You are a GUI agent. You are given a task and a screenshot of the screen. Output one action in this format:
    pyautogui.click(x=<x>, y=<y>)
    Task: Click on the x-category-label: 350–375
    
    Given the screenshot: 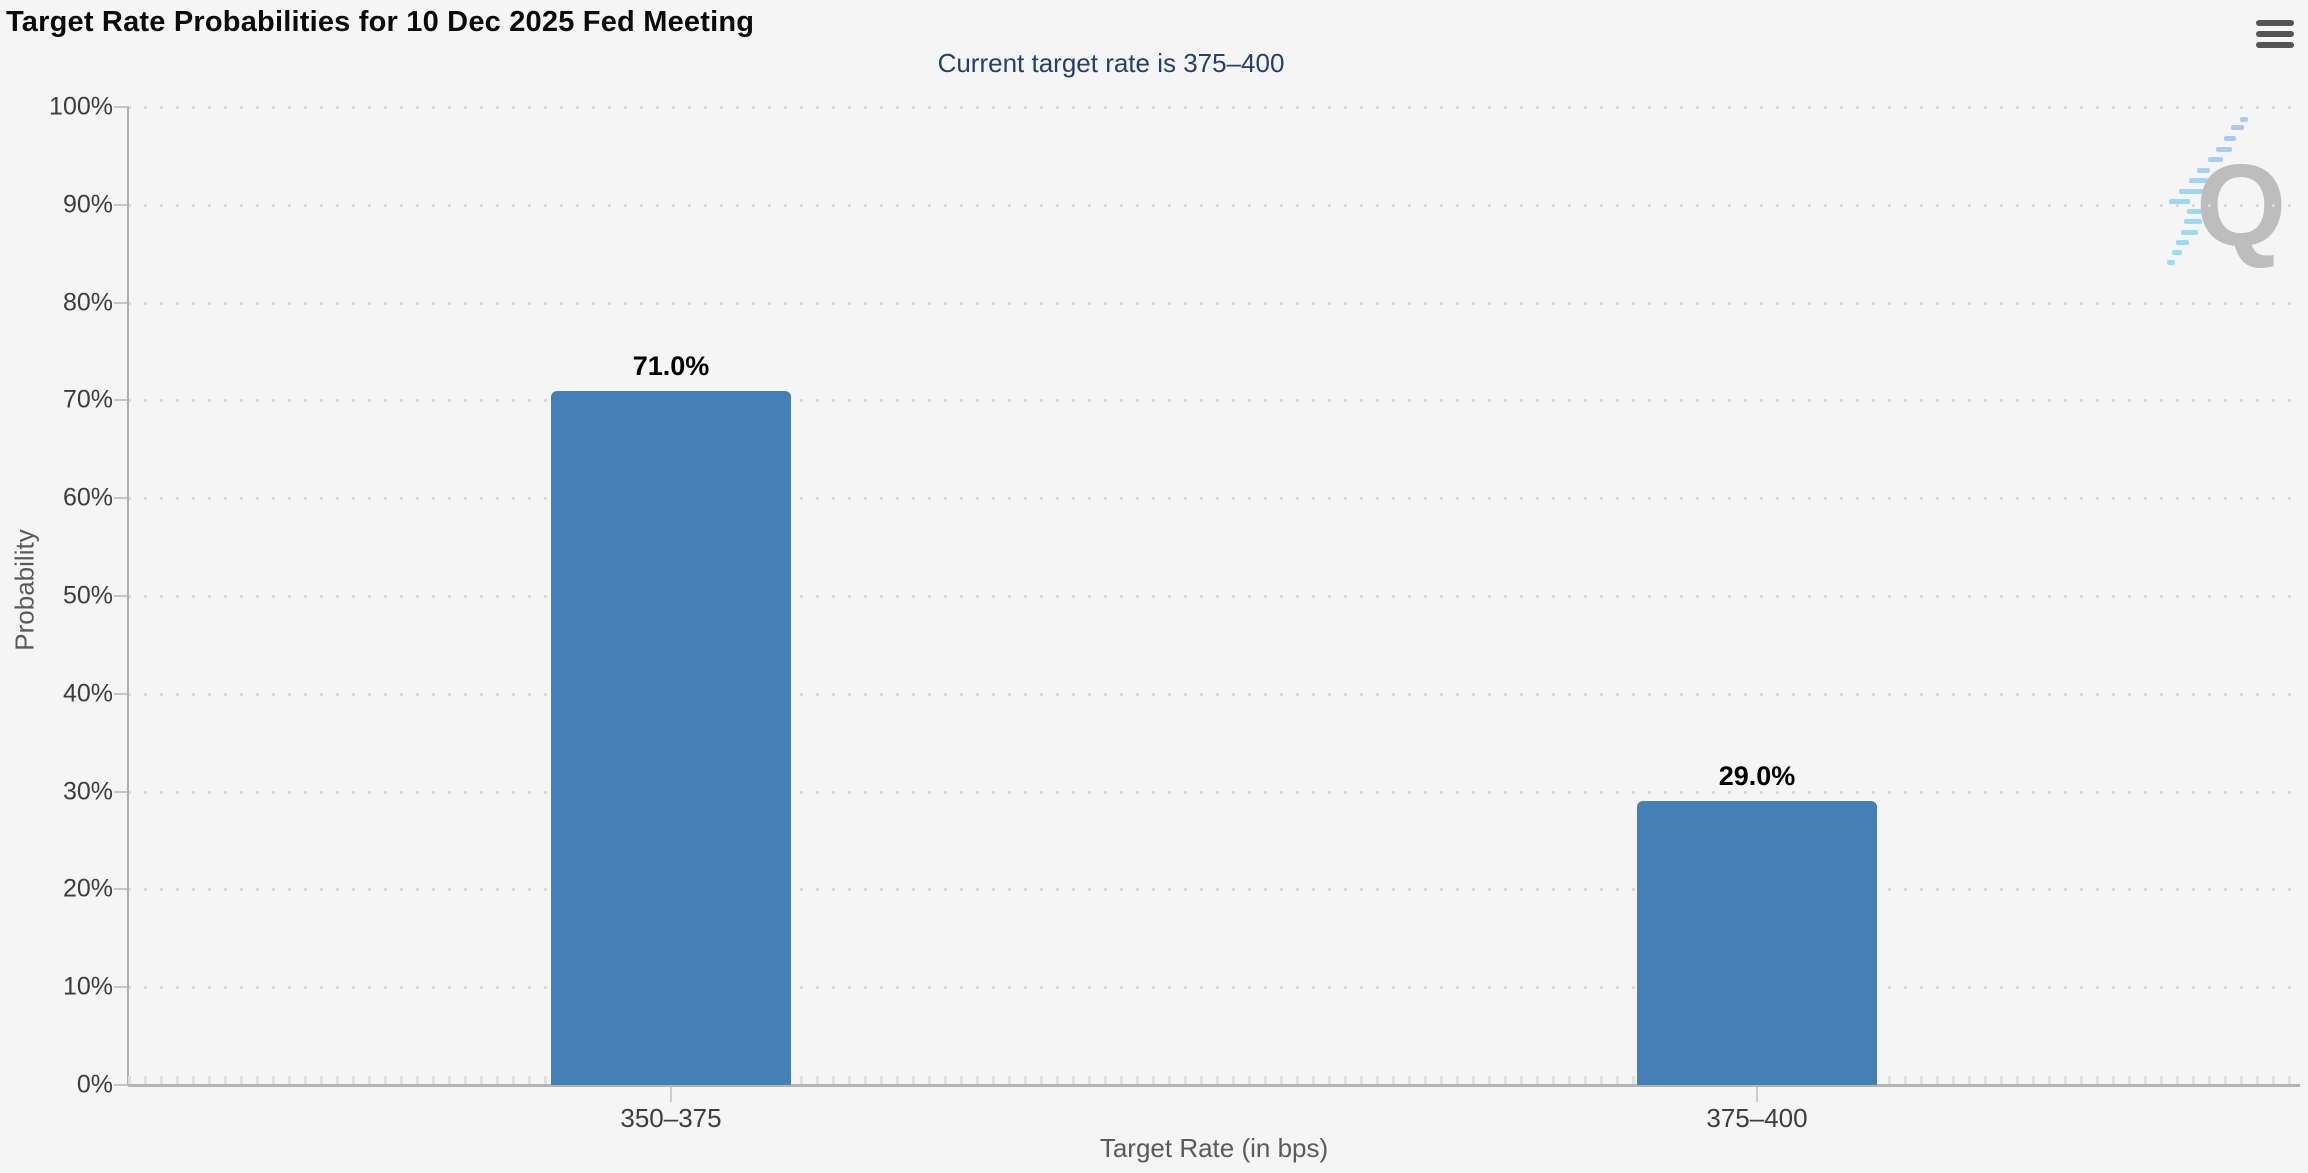 What is the action you would take?
    pyautogui.click(x=671, y=1118)
    